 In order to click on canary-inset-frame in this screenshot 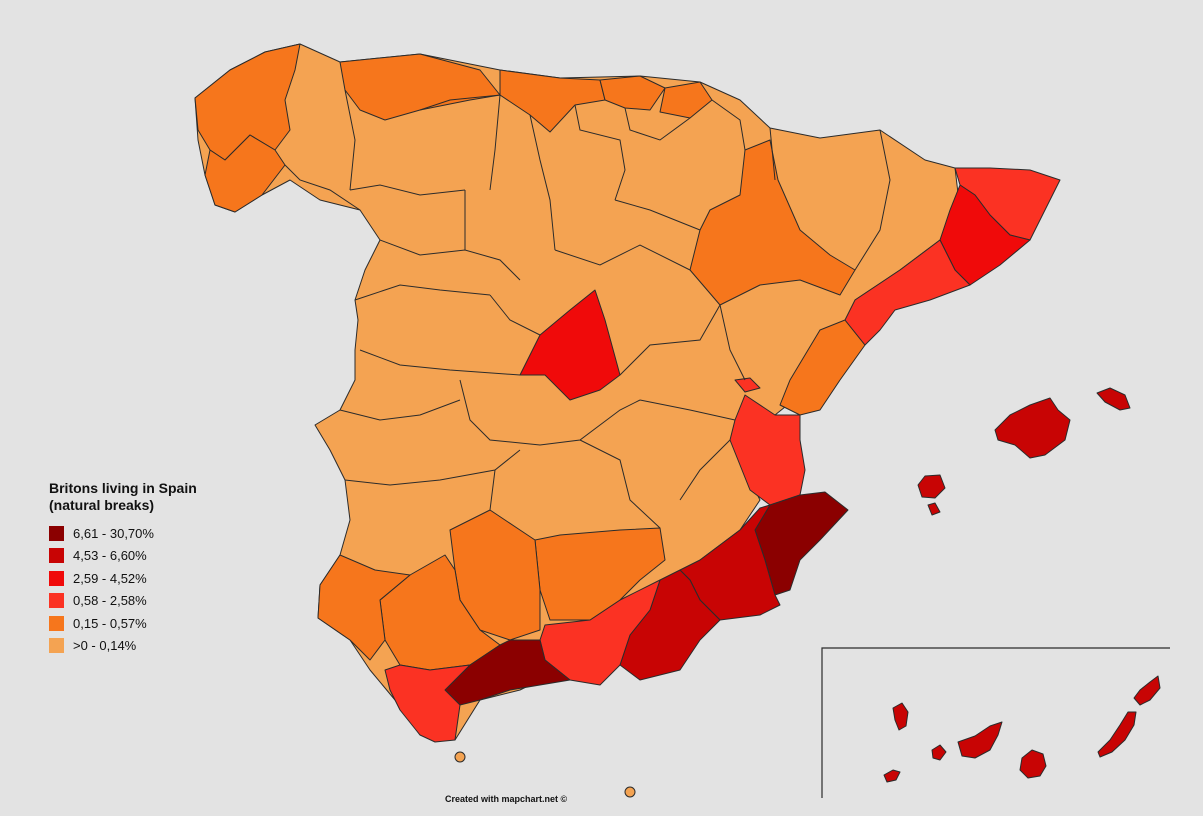, I will do `click(995, 722)`.